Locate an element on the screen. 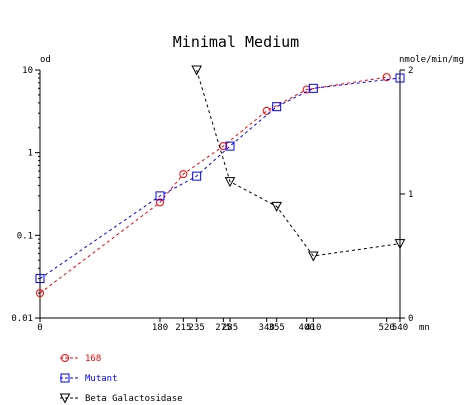 The width and height of the screenshot is (472, 405). x-tick-label: 400 is located at coordinates (307, 328).